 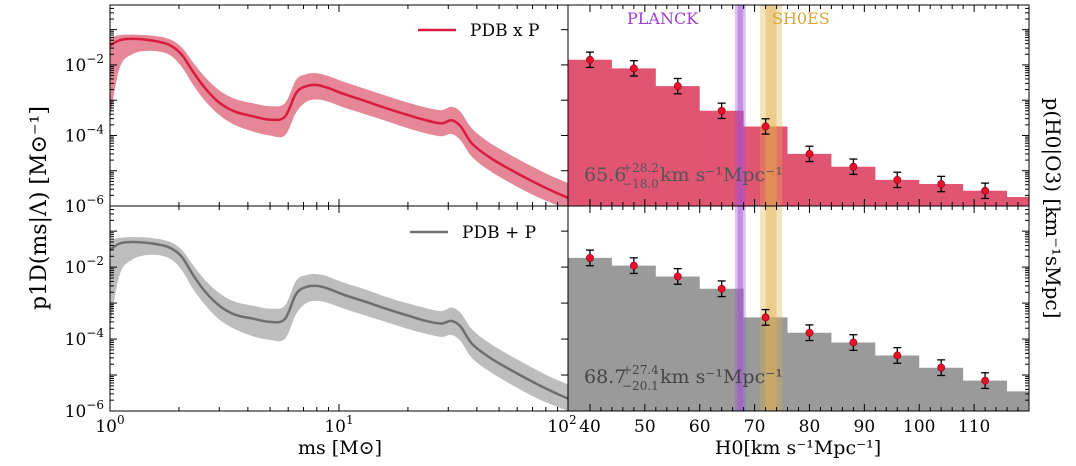 I want to click on h0-bottom-planck-band-1sigma, so click(x=740, y=308).